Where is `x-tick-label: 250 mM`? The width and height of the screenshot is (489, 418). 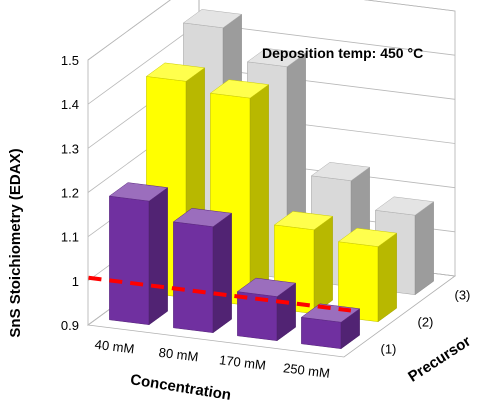 x-tick-label: 250 mM is located at coordinates (306, 370).